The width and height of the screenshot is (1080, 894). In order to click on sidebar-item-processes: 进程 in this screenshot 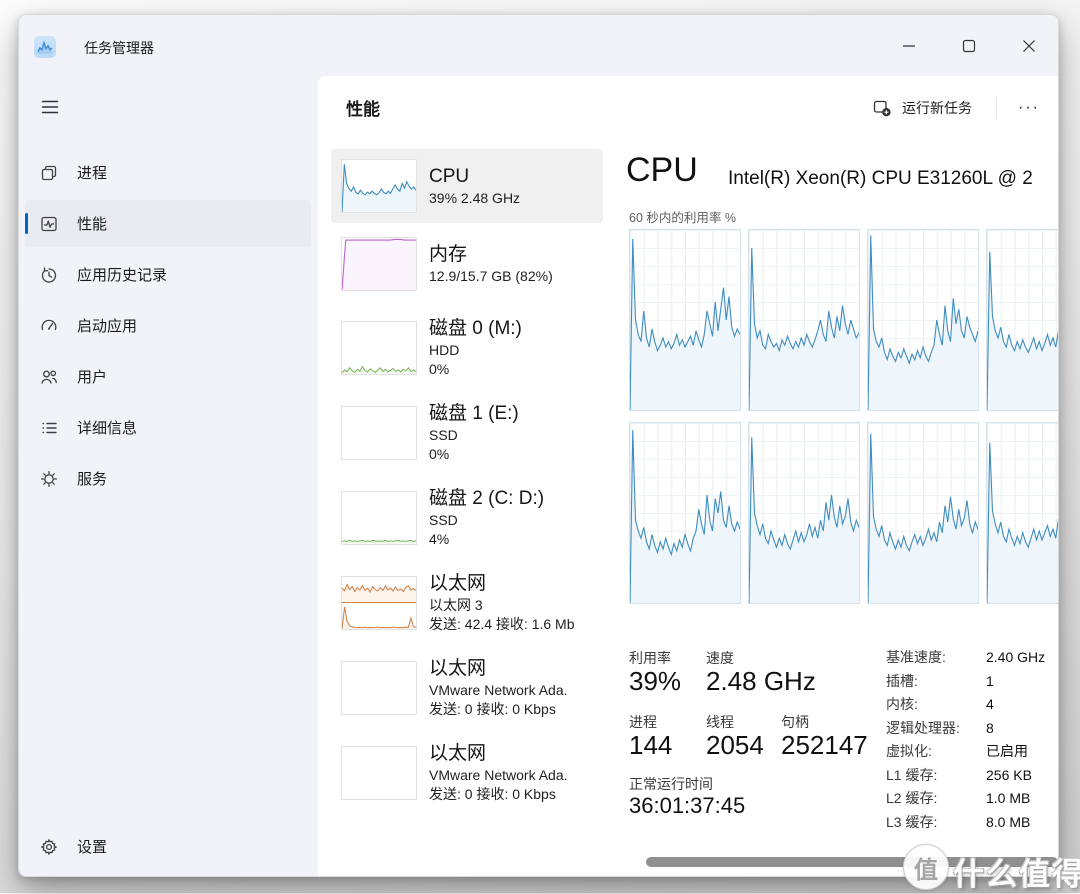, I will do `click(168, 172)`.